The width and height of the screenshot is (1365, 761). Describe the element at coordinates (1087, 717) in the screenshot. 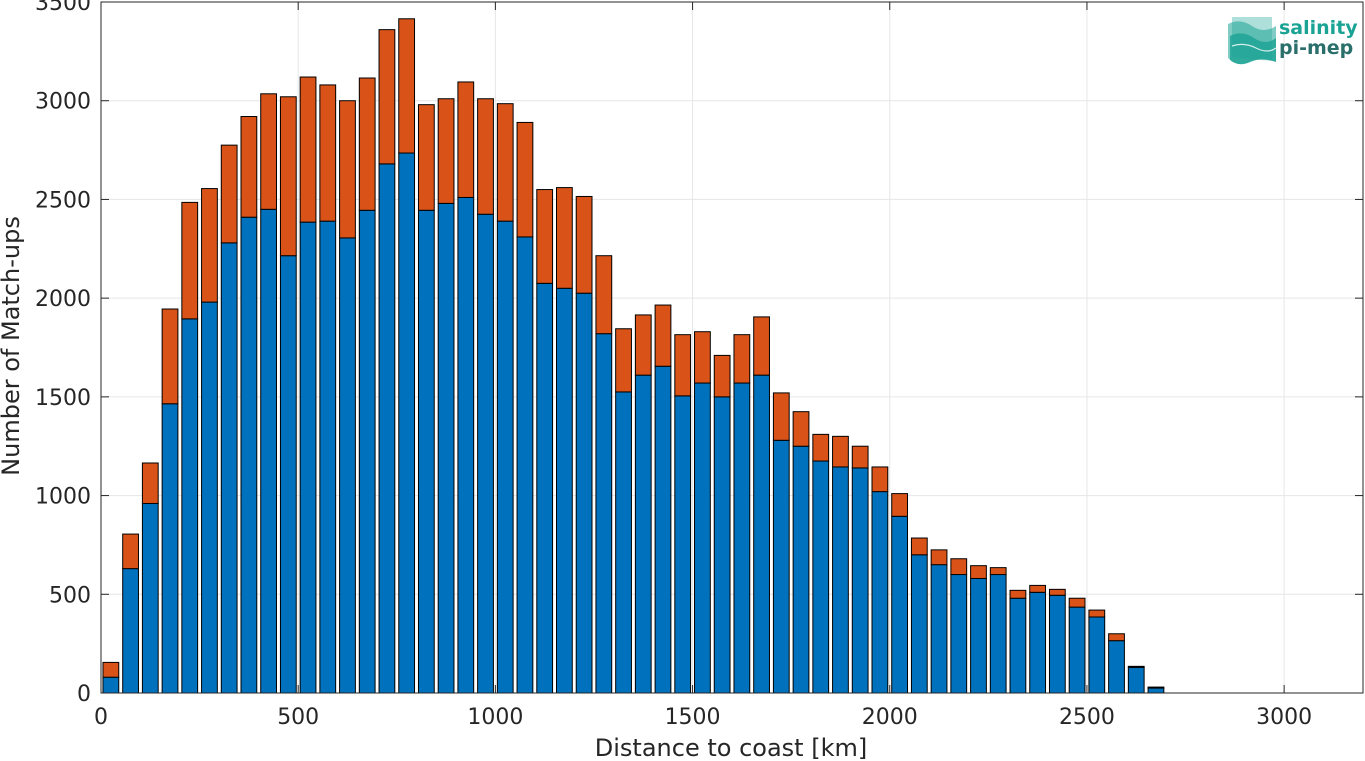

I see `x-tick-label: 2500` at that location.